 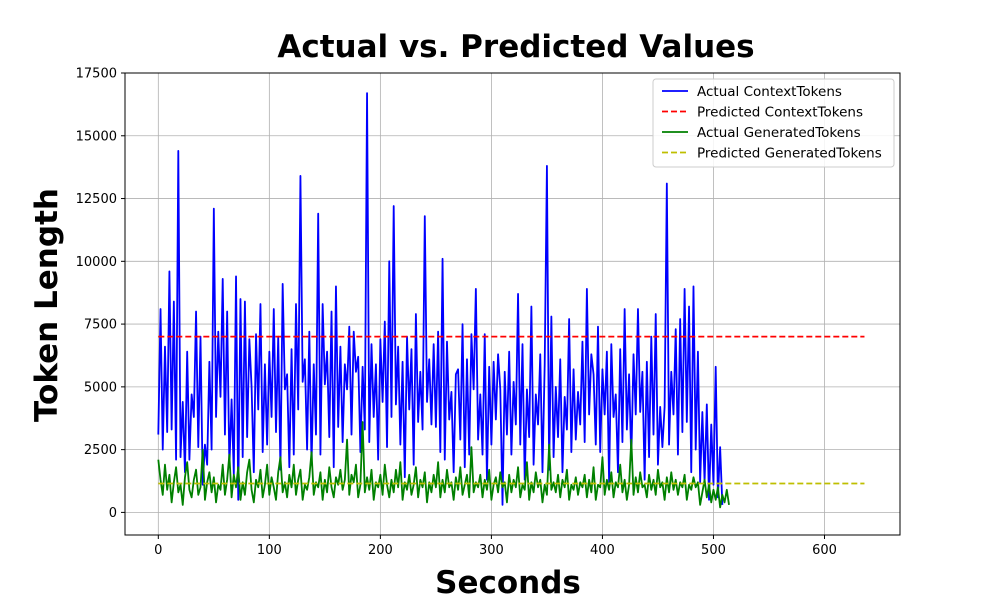 What do you see at coordinates (508, 582) in the screenshot?
I see `x-axis-label: Seconds` at bounding box center [508, 582].